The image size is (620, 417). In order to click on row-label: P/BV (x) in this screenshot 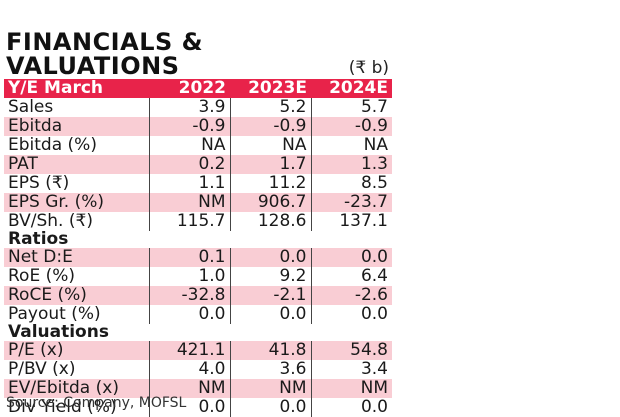, I will do `click(76, 369)`.